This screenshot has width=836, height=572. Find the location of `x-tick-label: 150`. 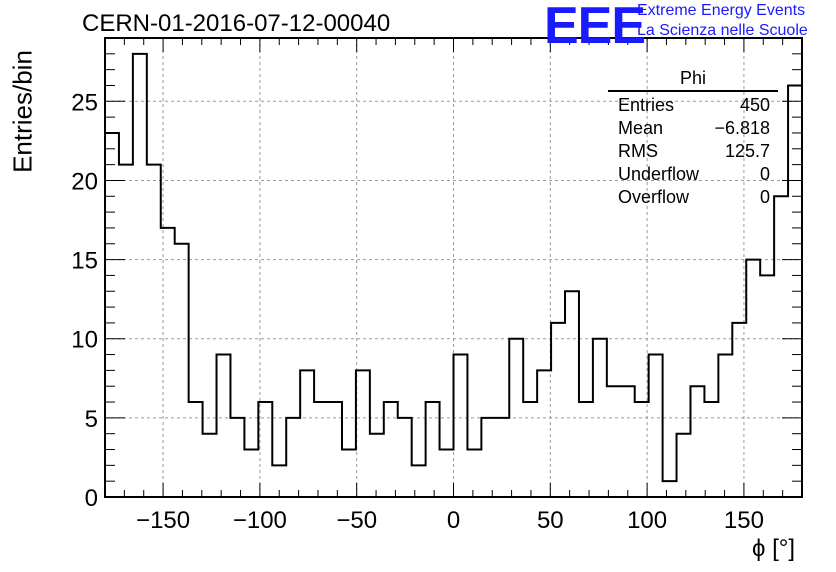

x-tick-label: 150 is located at coordinates (744, 520).